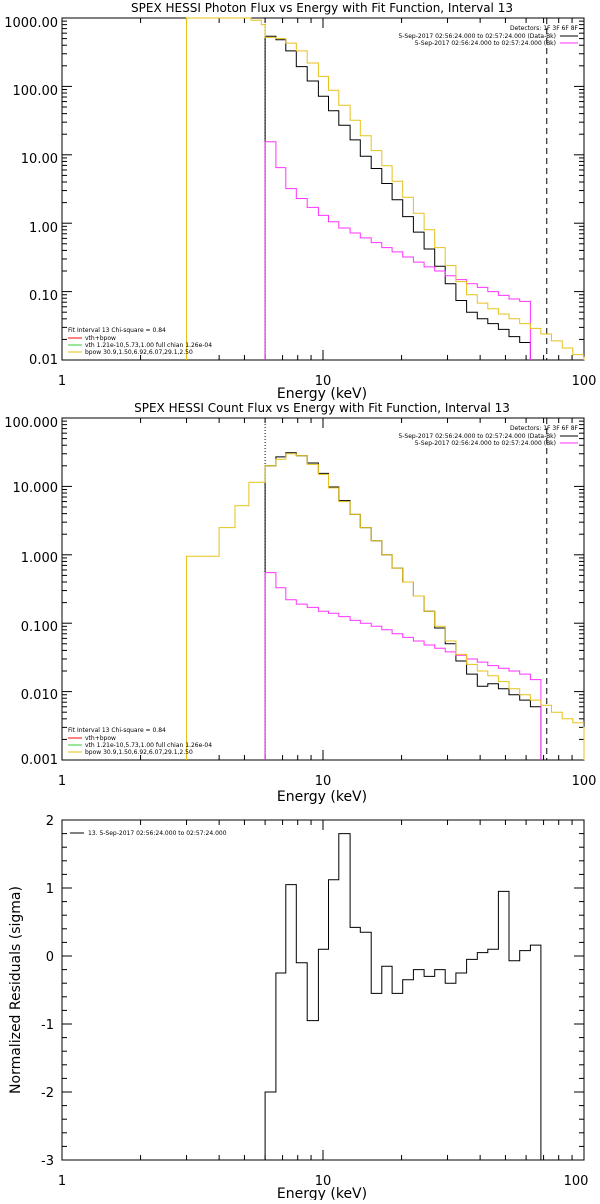  Describe the element at coordinates (43, 360) in the screenshot. I see `photon-flux-y-tick-label: 0.01` at that location.